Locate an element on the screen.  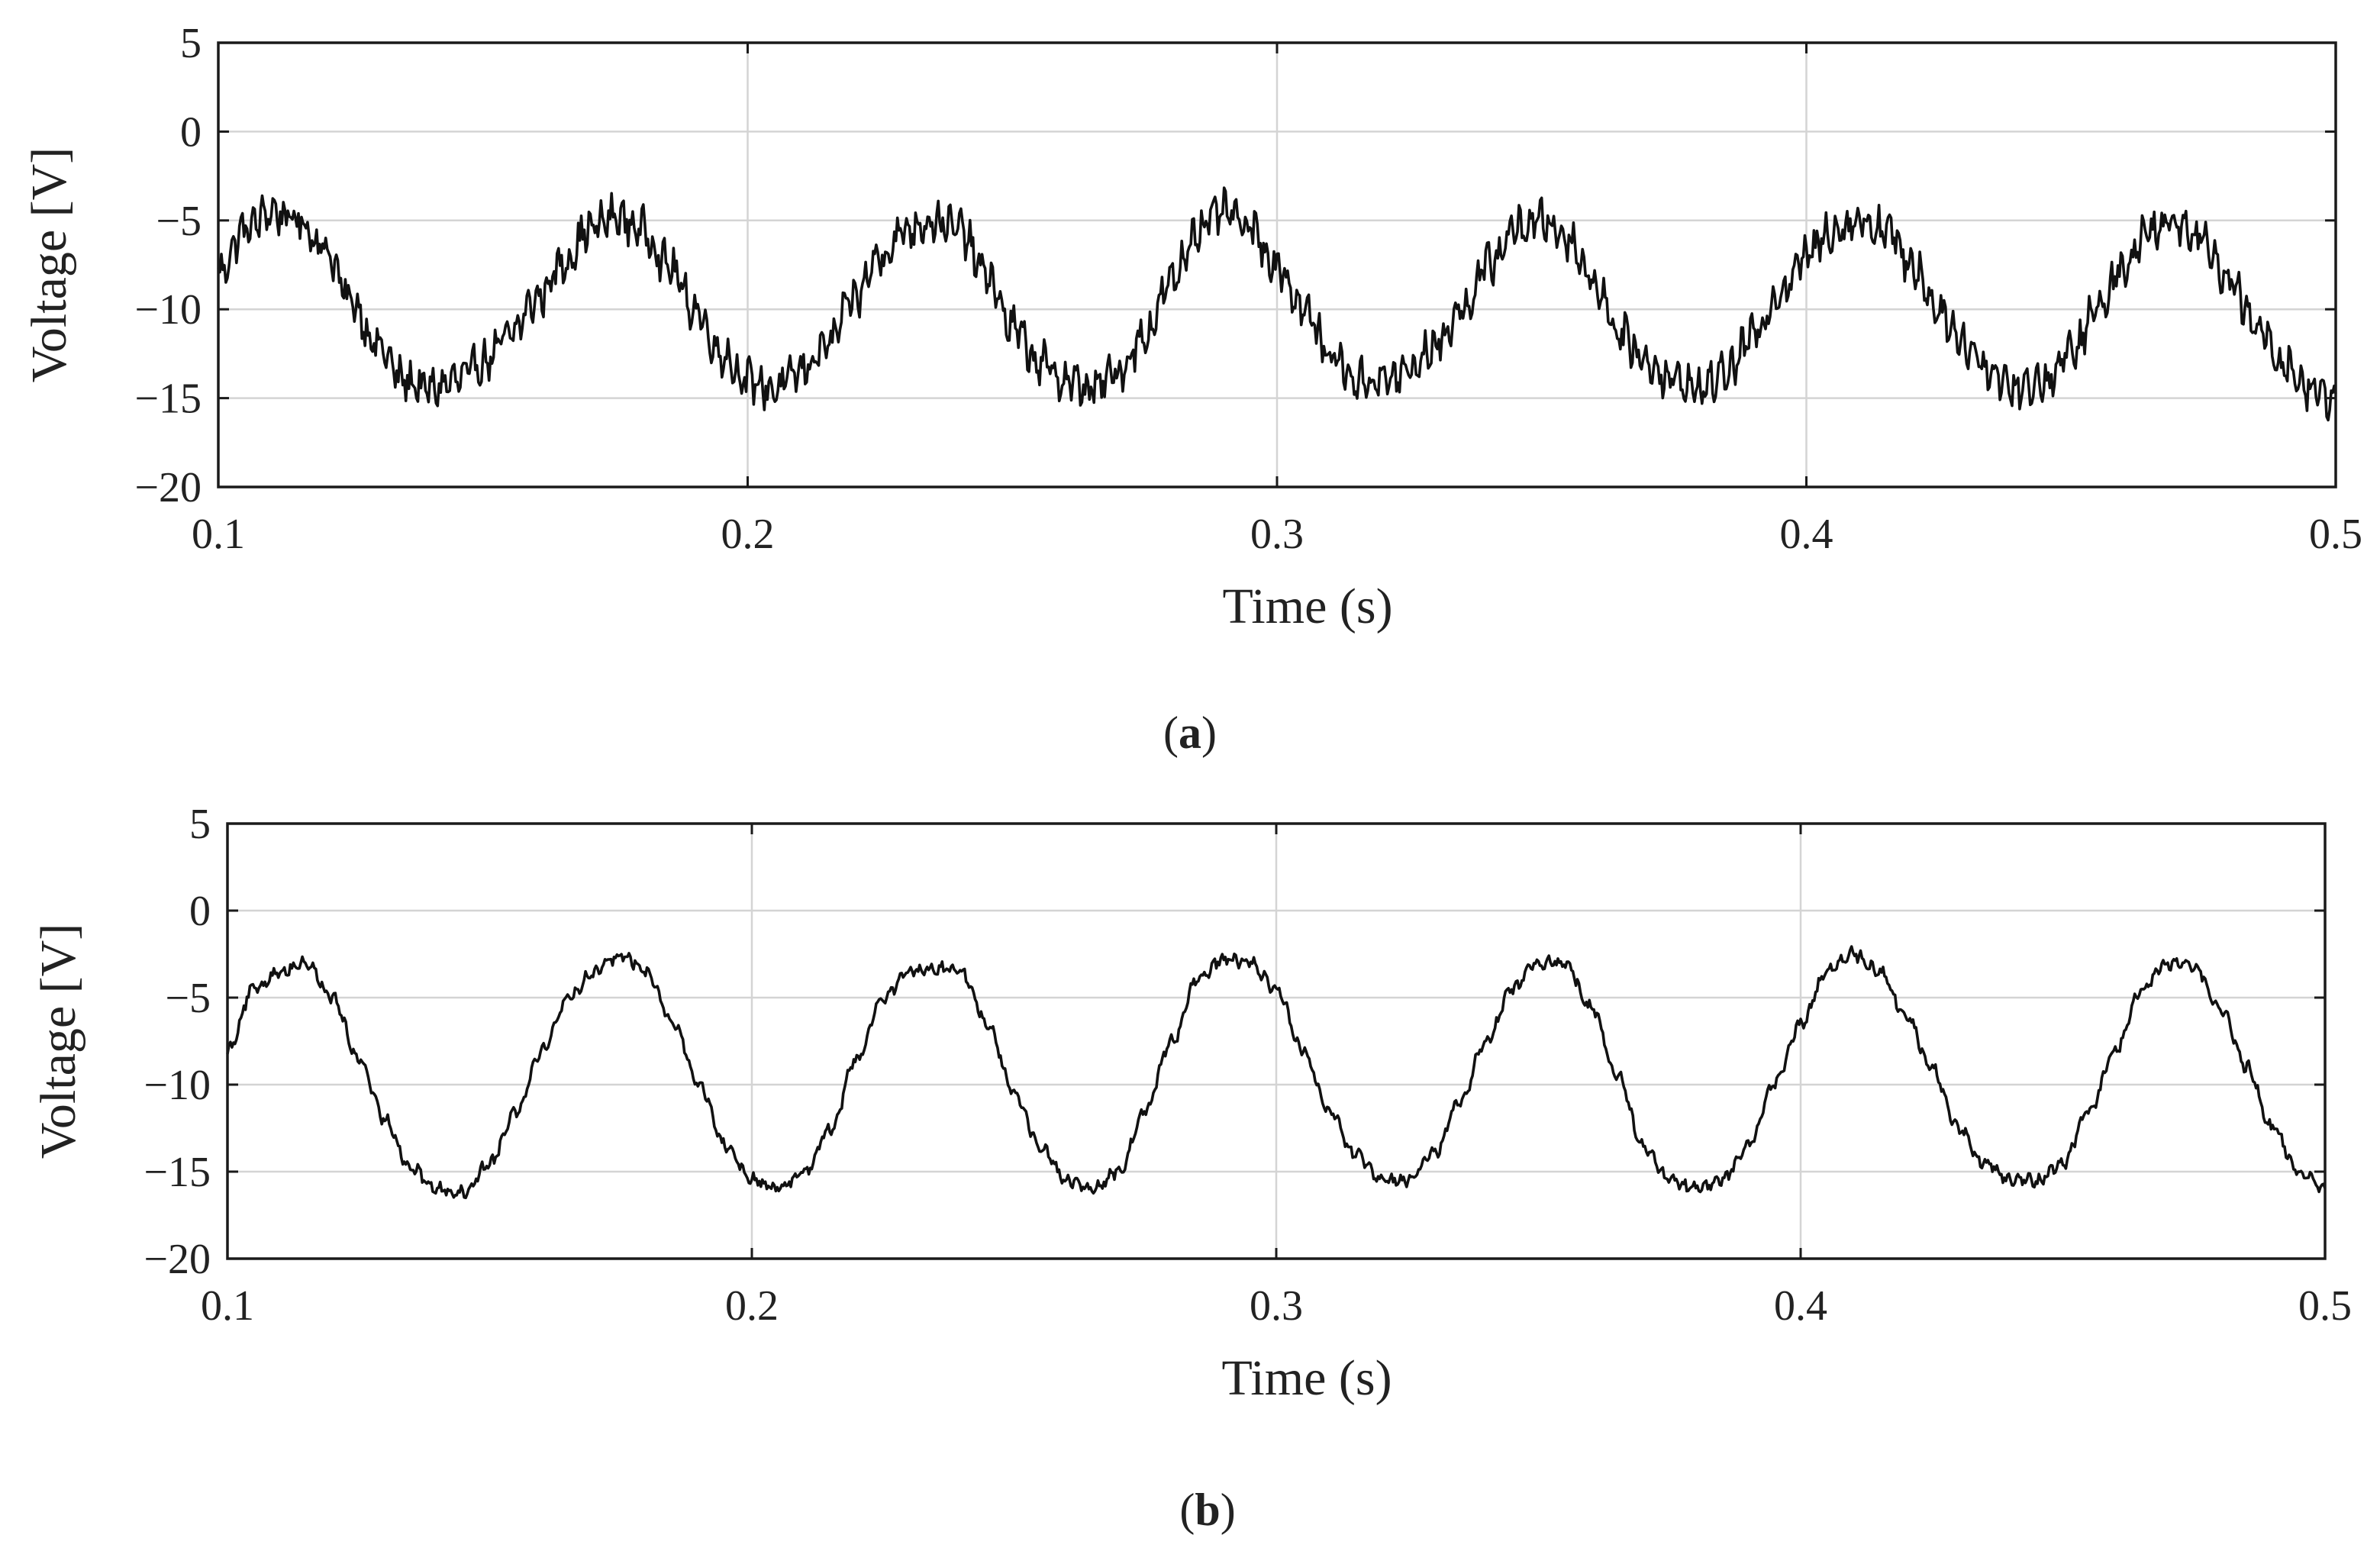
caption-b: (b) is located at coordinates (1207, 1510).